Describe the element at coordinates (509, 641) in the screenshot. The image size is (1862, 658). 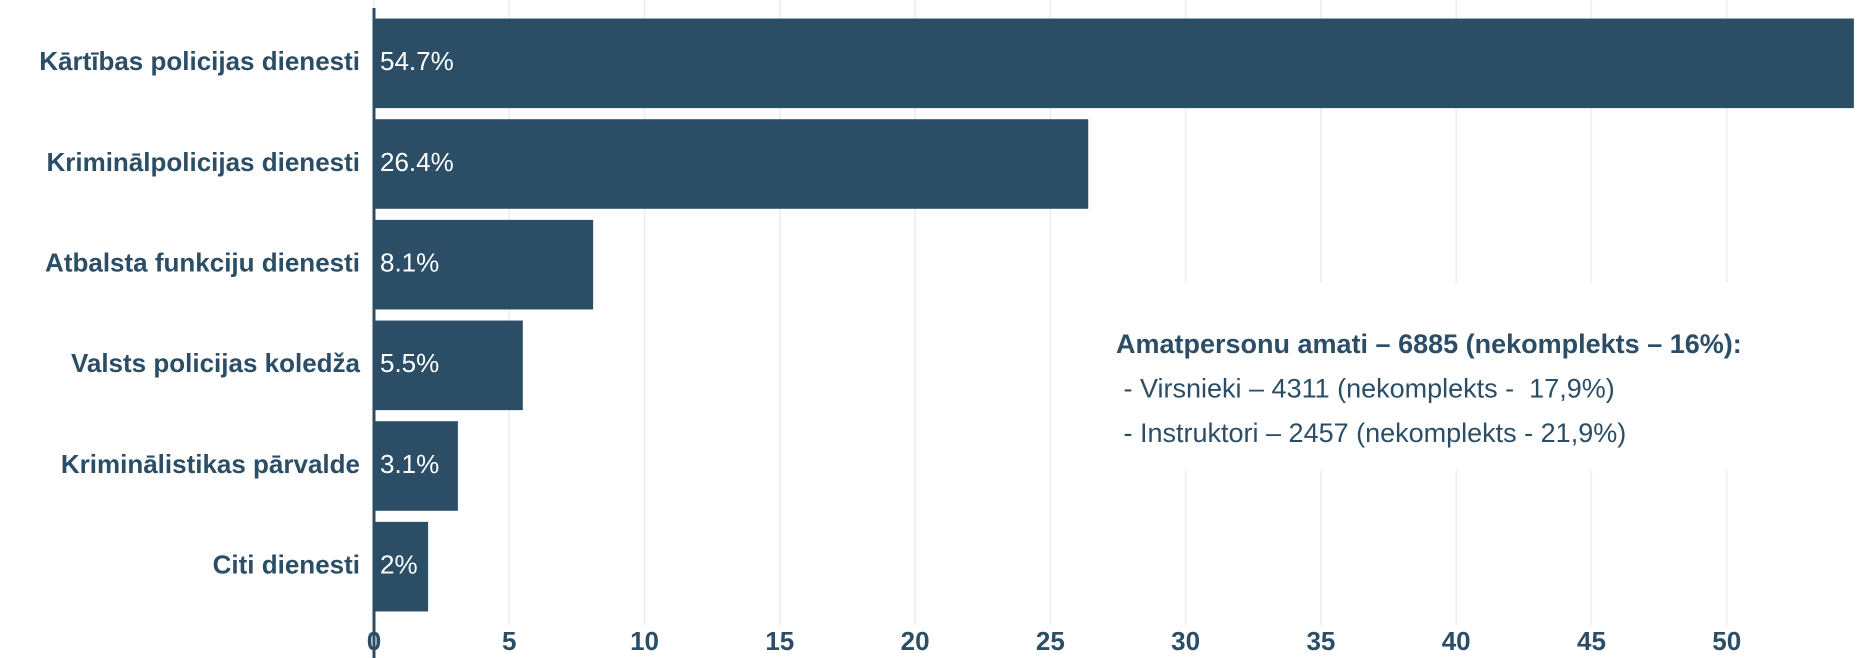
I see `x-tick-label: 5` at that location.